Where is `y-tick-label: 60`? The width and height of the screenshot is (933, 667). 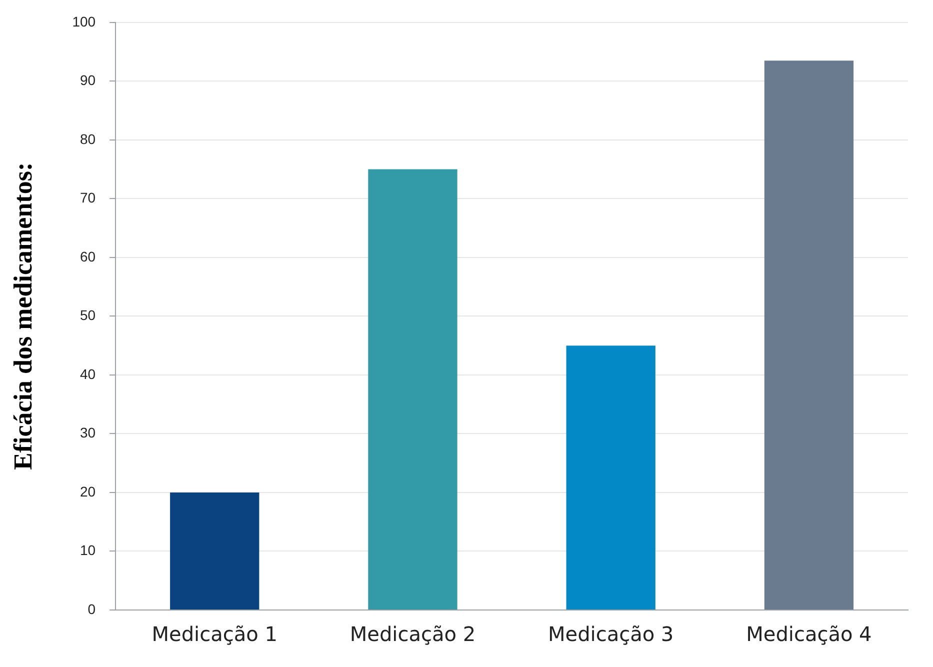 y-tick-label: 60 is located at coordinates (88, 256).